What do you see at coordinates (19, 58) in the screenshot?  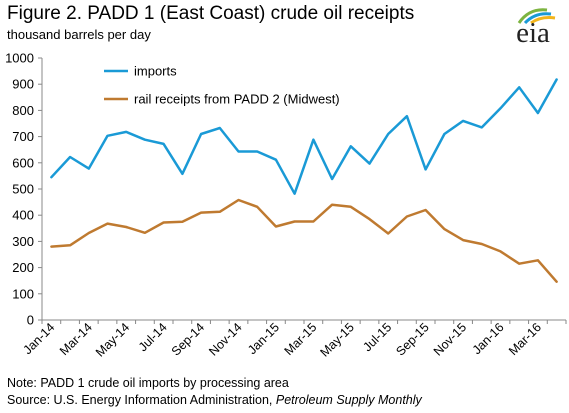 I see `y-tick-label: 1000` at bounding box center [19, 58].